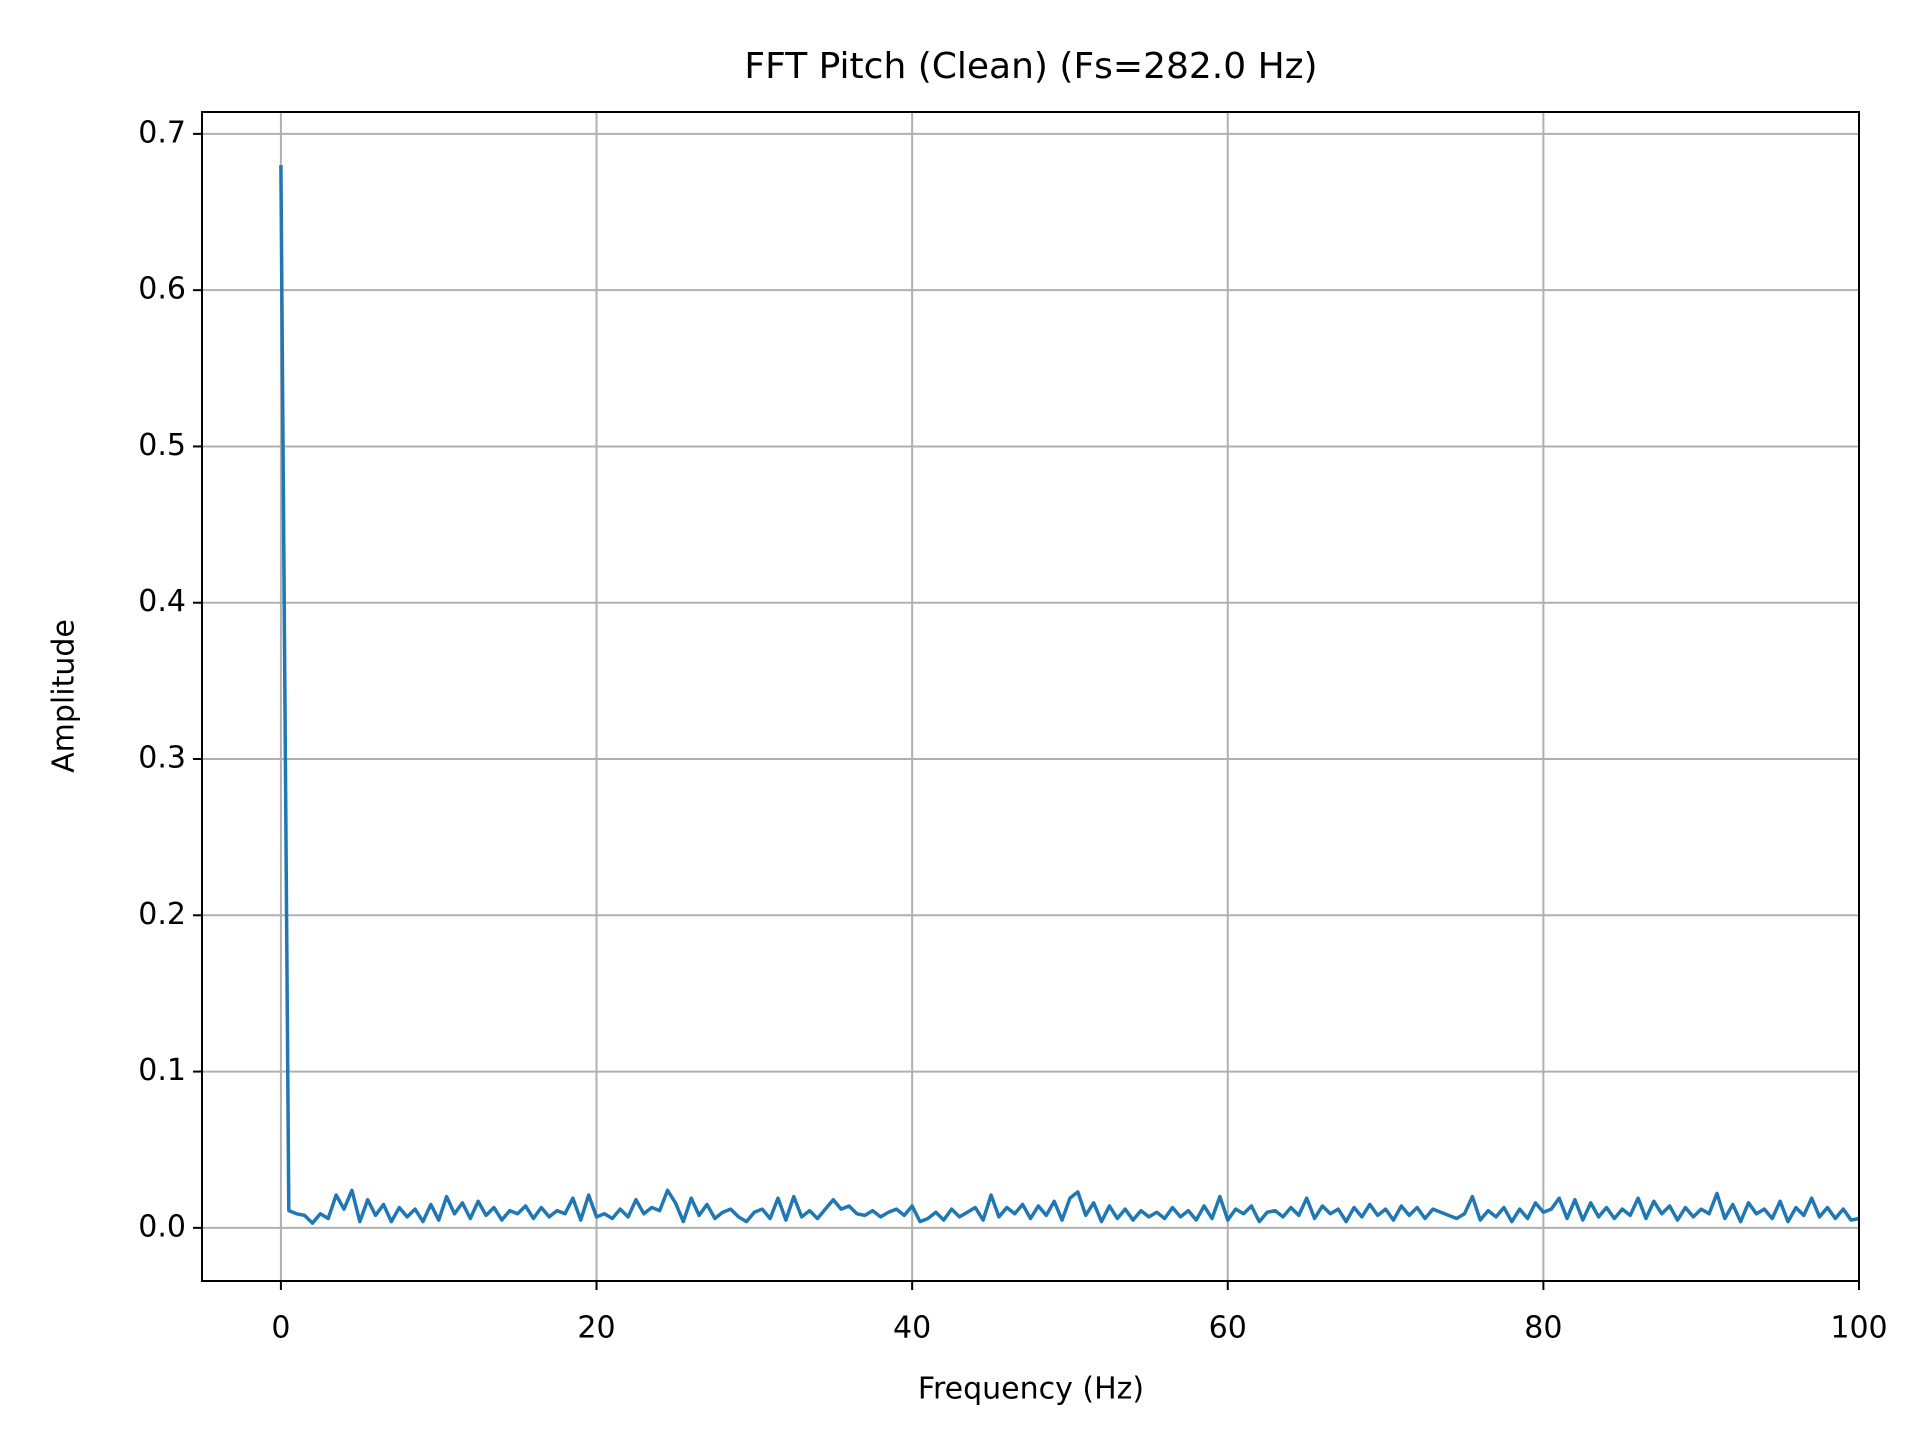  What do you see at coordinates (1030, 66) in the screenshot?
I see `chart-title: FFT Pitch (Clean) (Fs=282.0 Hz)` at bounding box center [1030, 66].